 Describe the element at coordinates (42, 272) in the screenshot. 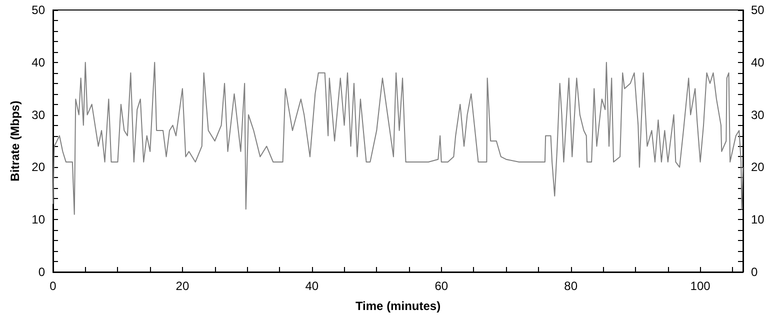

I see `y-tick-label: 0` at that location.